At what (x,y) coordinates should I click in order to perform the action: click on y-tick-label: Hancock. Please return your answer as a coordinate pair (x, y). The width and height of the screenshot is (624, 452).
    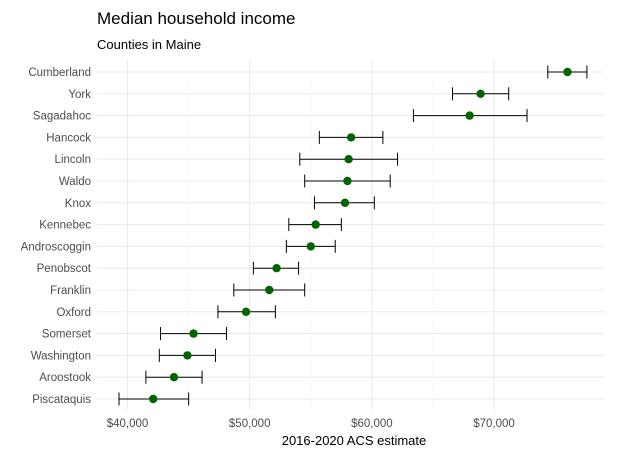
    Looking at the image, I should click on (68, 138).